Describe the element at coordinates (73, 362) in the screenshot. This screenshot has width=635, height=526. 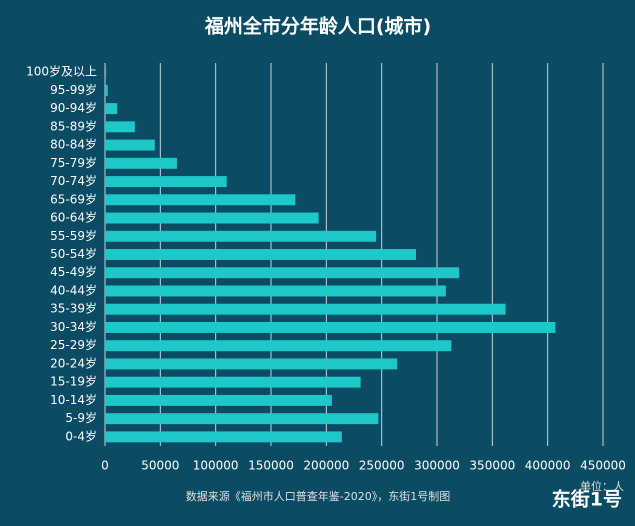
I see `y-tick-label: 20-24岁` at that location.